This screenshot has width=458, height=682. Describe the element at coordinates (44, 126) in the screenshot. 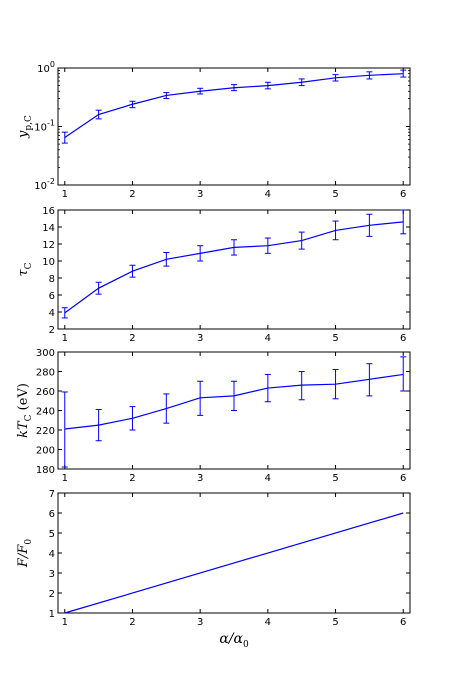

I see `y-tick-label: 10-1` at that location.